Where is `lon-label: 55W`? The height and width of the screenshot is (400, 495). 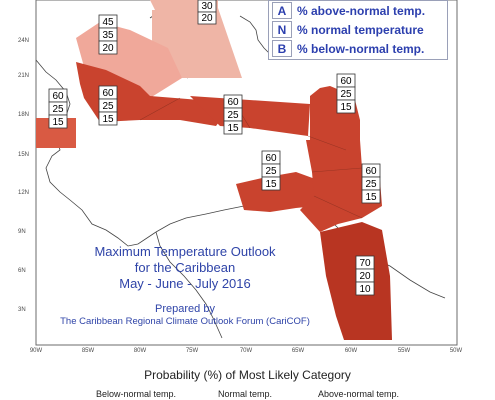
lon-label: 55W is located at coordinates (404, 351).